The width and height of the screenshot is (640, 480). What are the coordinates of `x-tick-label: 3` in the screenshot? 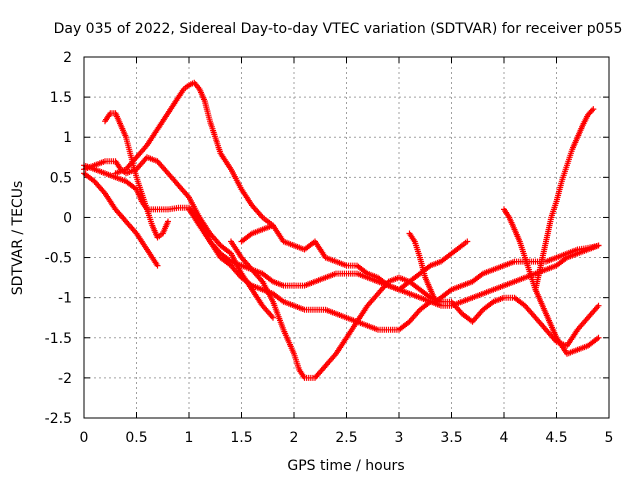 It's located at (399, 438).